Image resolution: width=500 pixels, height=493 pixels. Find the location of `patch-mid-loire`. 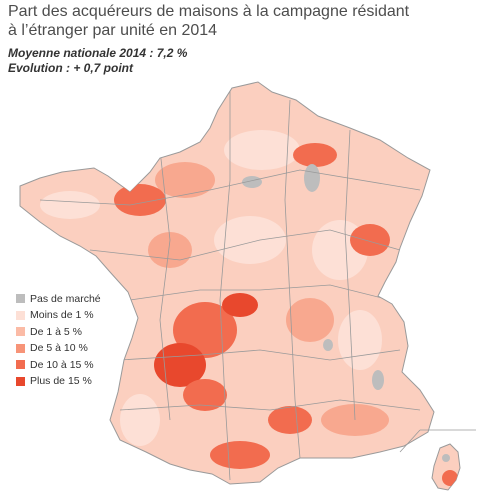

patch-mid-loire is located at coordinates (170, 250).